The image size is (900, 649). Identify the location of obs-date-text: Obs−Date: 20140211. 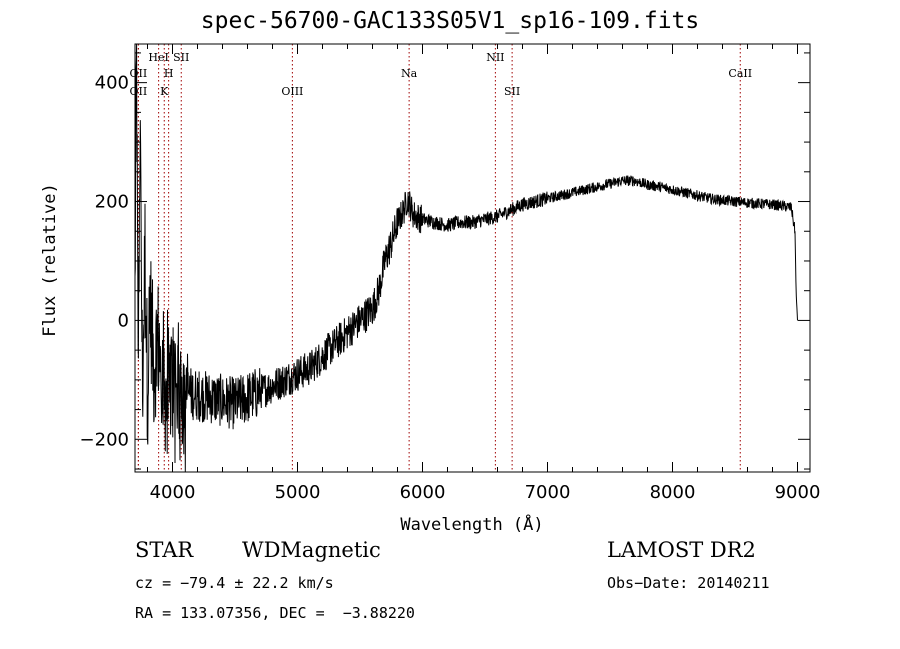
(688, 583).